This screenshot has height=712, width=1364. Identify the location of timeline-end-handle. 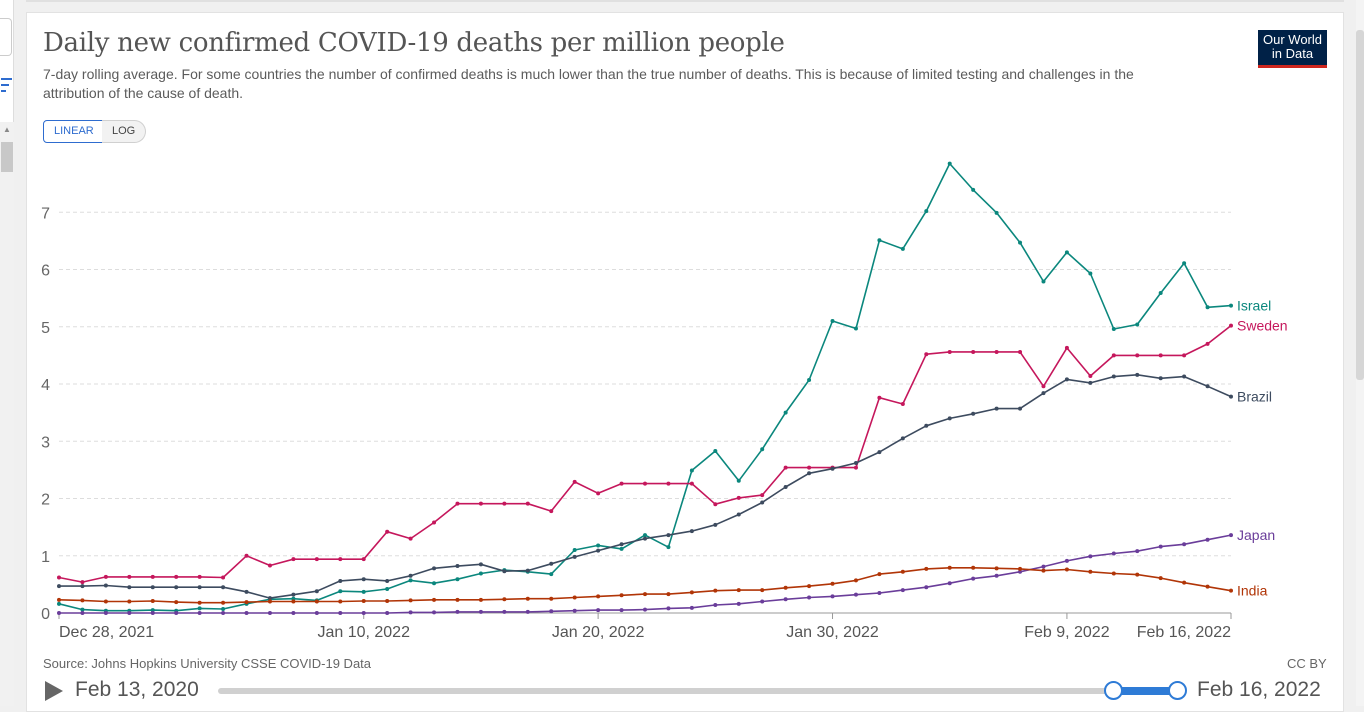
(1177, 690).